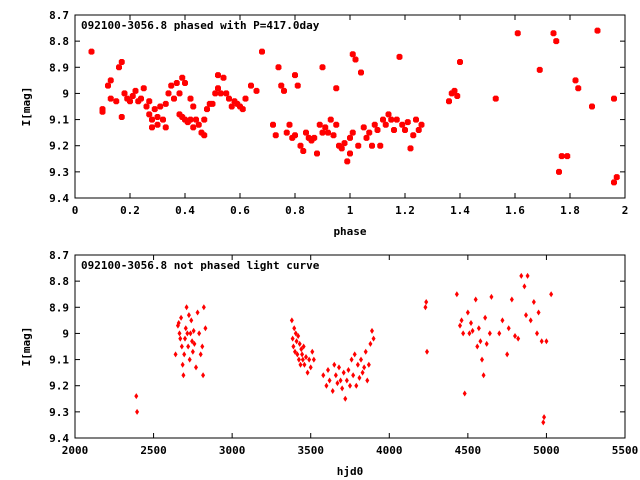 This screenshot has width=640, height=480. What do you see at coordinates (295, 210) in the screenshot?
I see `x-tick-label: 0.8` at bounding box center [295, 210].